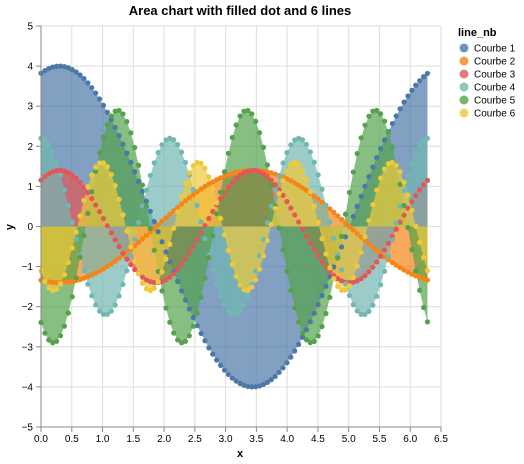 Image resolution: width=524 pixels, height=464 pixels. I want to click on legend-label: Courbe 4, so click(495, 88).